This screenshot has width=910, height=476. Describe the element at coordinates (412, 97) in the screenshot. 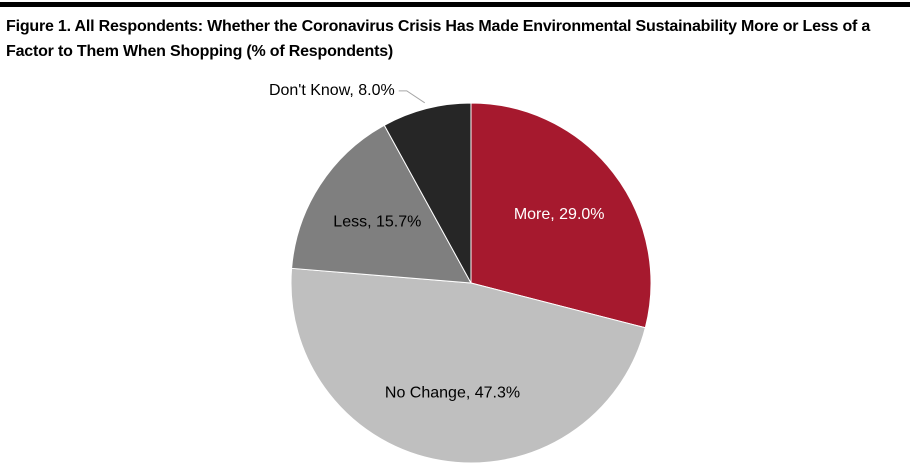

I see `leader-line` at that location.